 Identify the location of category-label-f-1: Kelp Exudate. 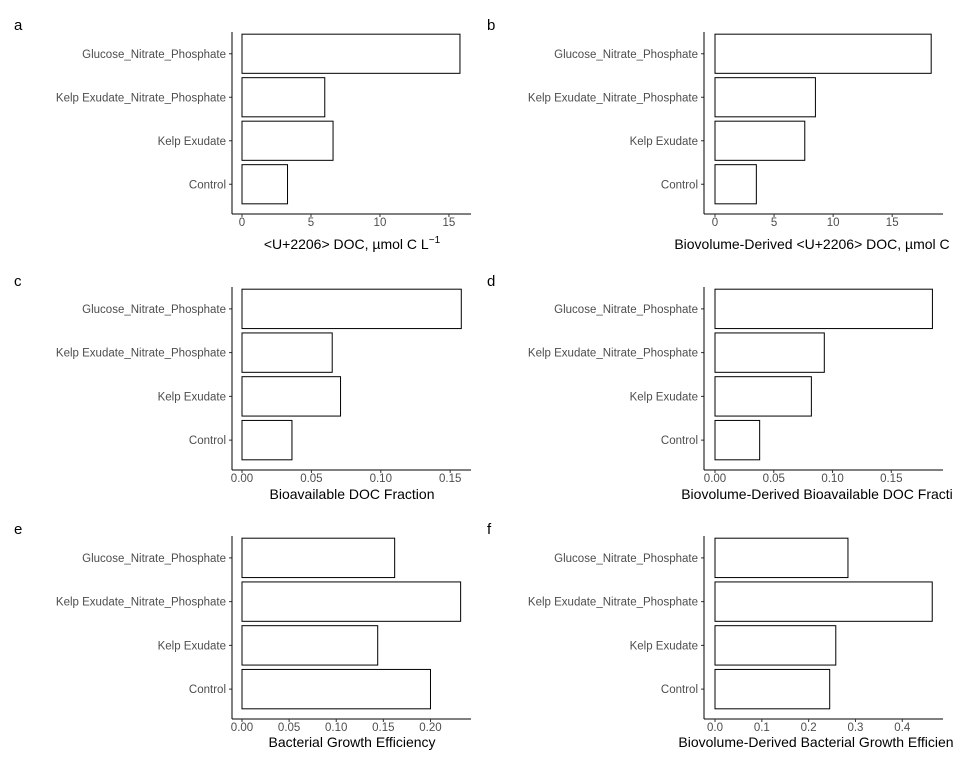
(664, 646).